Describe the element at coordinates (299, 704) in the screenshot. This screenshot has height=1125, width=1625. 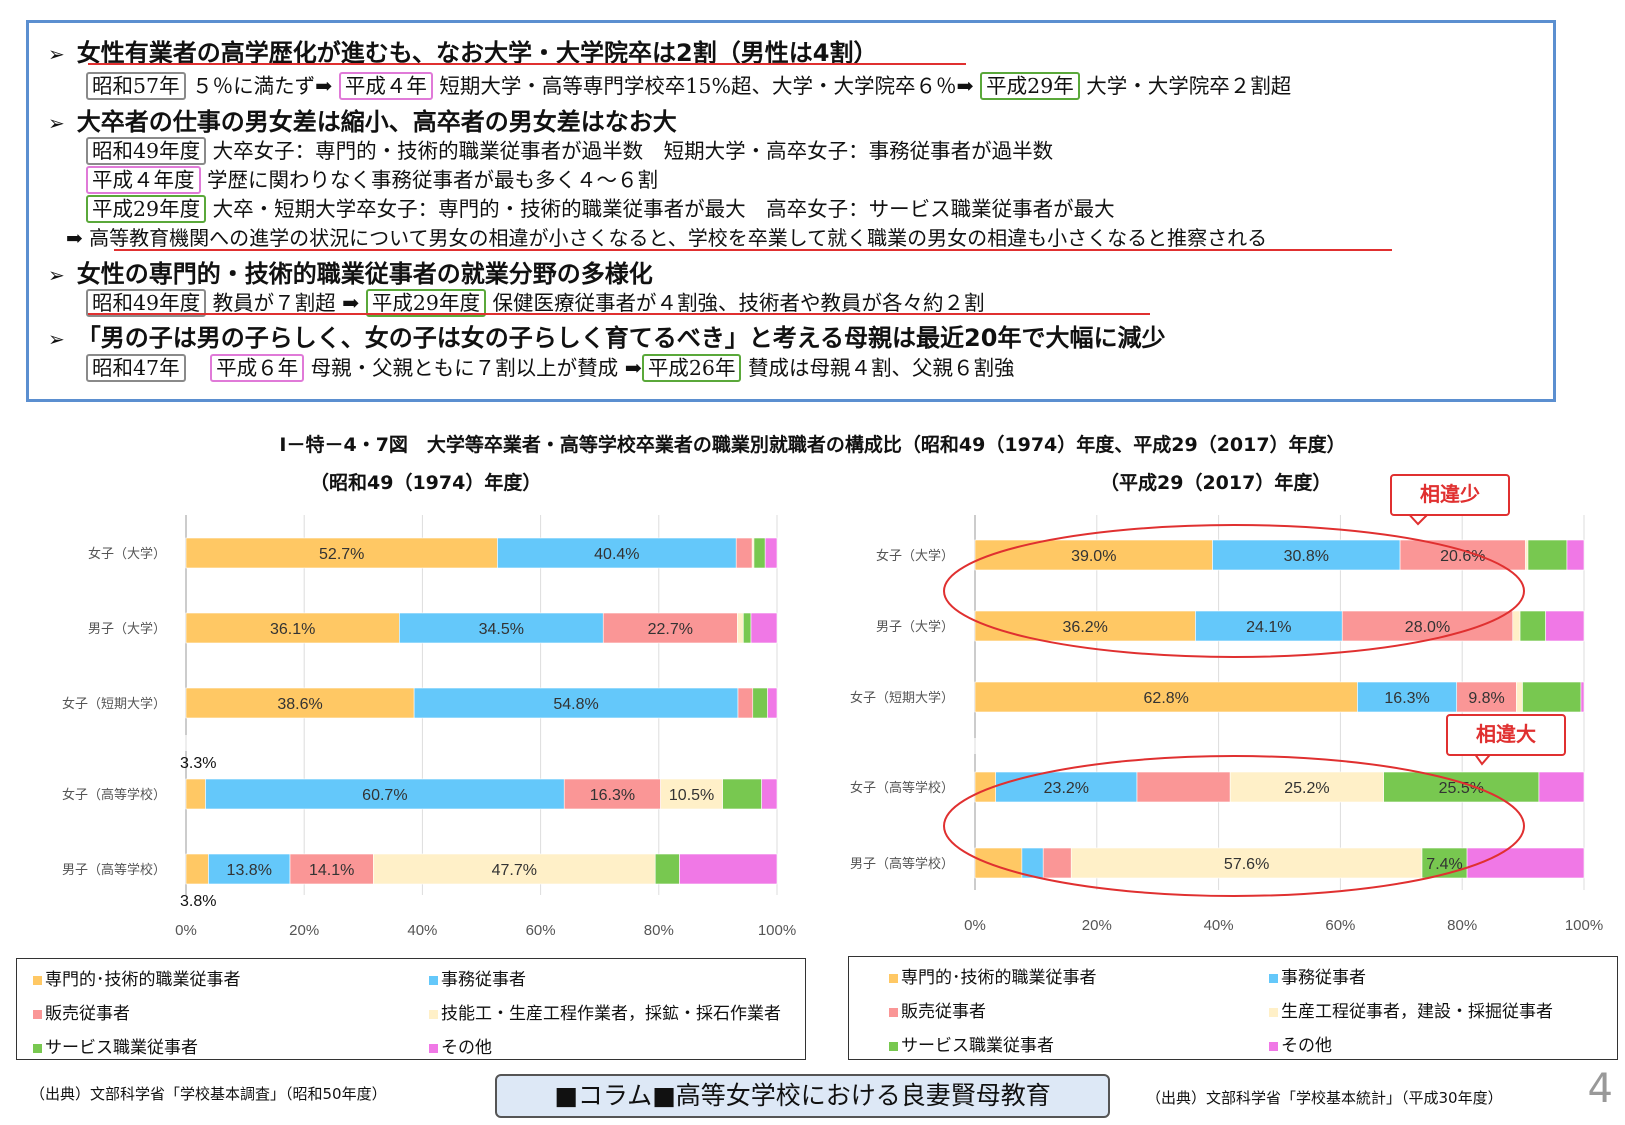
I see `data-label: 38.6%` at that location.